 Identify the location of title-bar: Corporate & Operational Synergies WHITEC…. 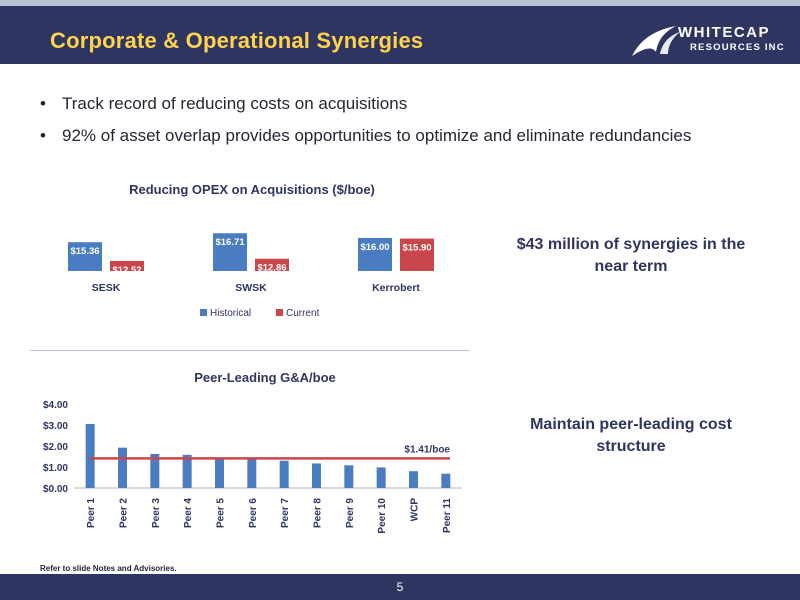
(400, 35).